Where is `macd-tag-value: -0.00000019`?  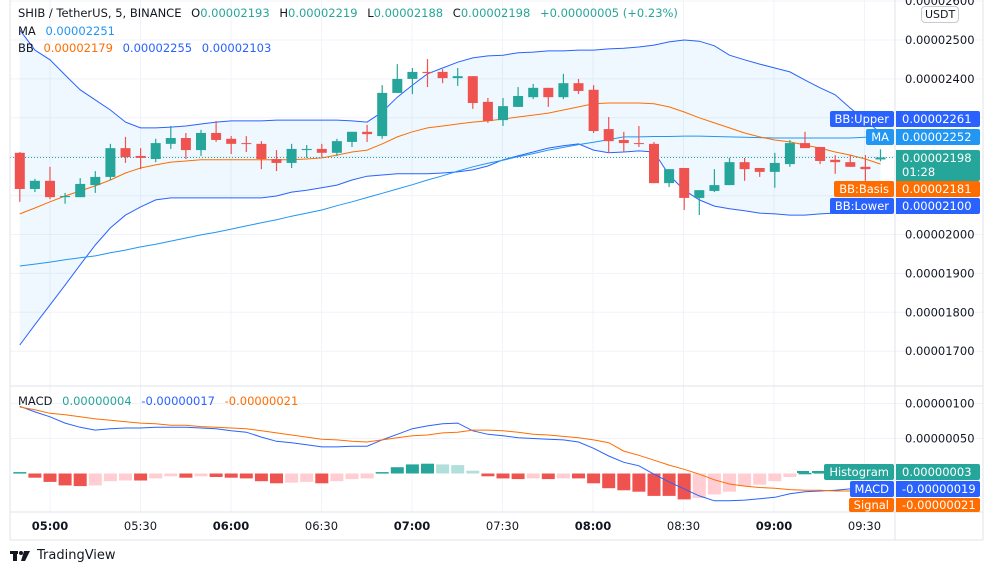
macd-tag-value: -0.00000019 is located at coordinates (938, 489).